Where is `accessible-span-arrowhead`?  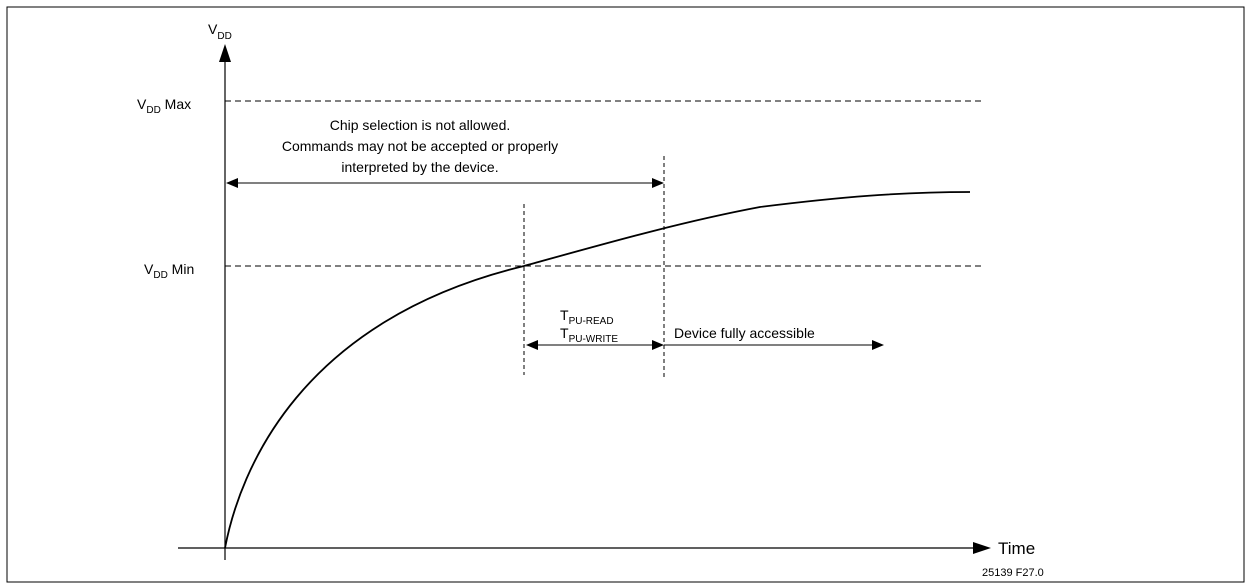
accessible-span-arrowhead is located at coordinates (878, 345).